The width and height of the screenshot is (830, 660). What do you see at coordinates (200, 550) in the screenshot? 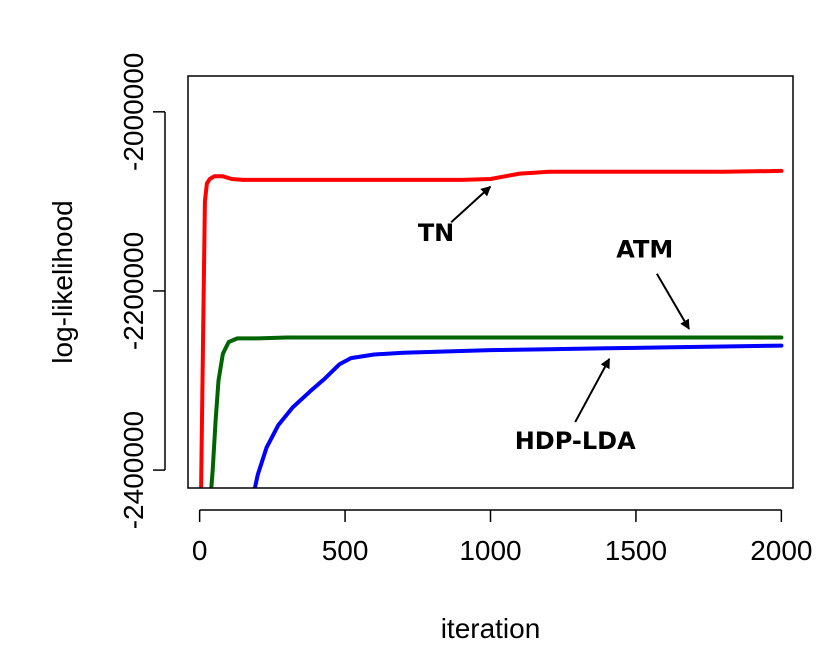
I see `x-tick-label: 0` at bounding box center [200, 550].